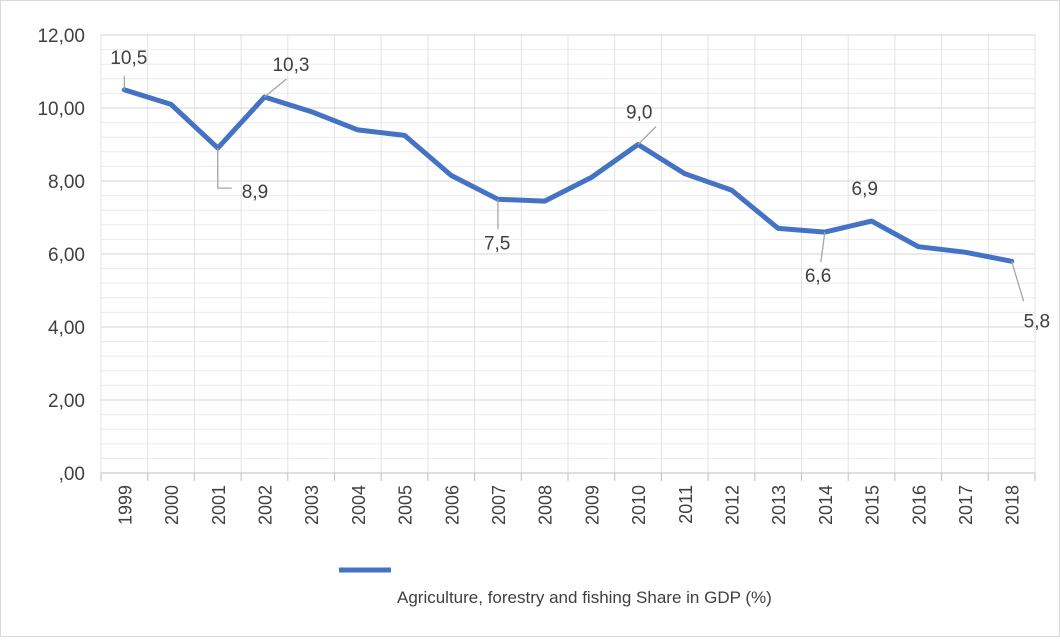 The image size is (1060, 641). What do you see at coordinates (61, 109) in the screenshot?
I see `y-tick-label: 10,00` at bounding box center [61, 109].